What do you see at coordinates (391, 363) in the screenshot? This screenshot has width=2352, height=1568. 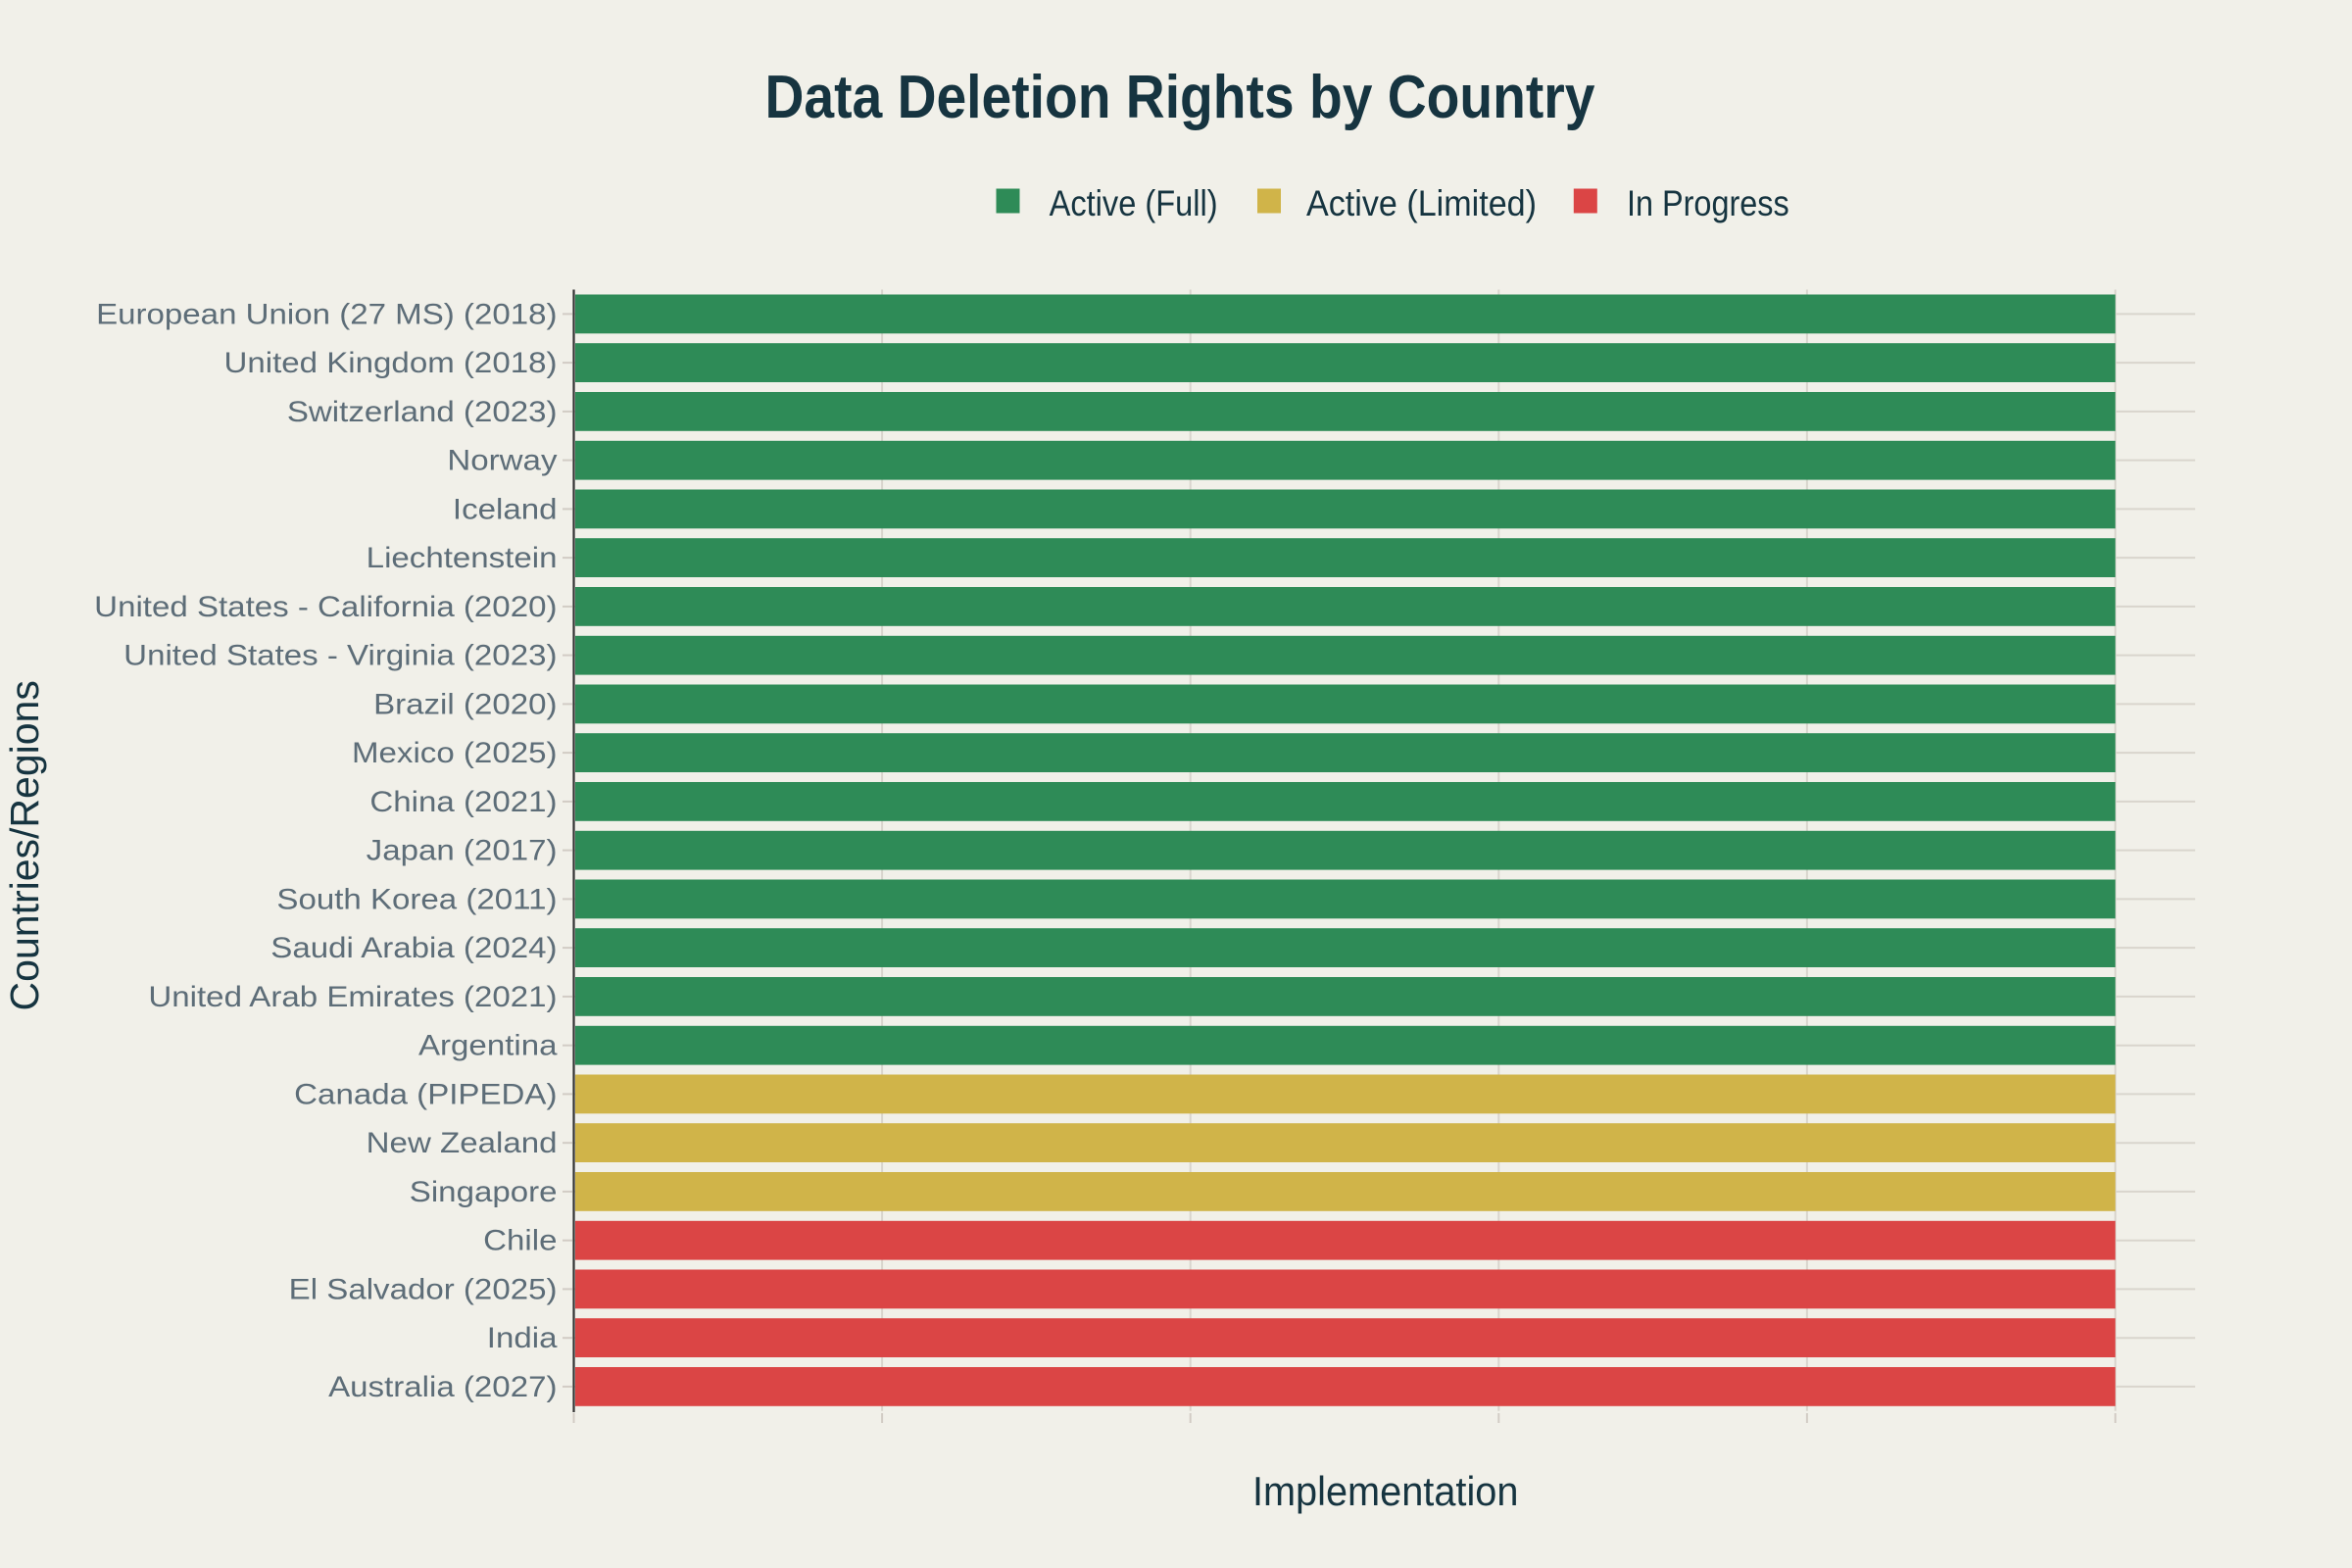 I see `svg-text: United Kingdom (2018)` at bounding box center [391, 363].